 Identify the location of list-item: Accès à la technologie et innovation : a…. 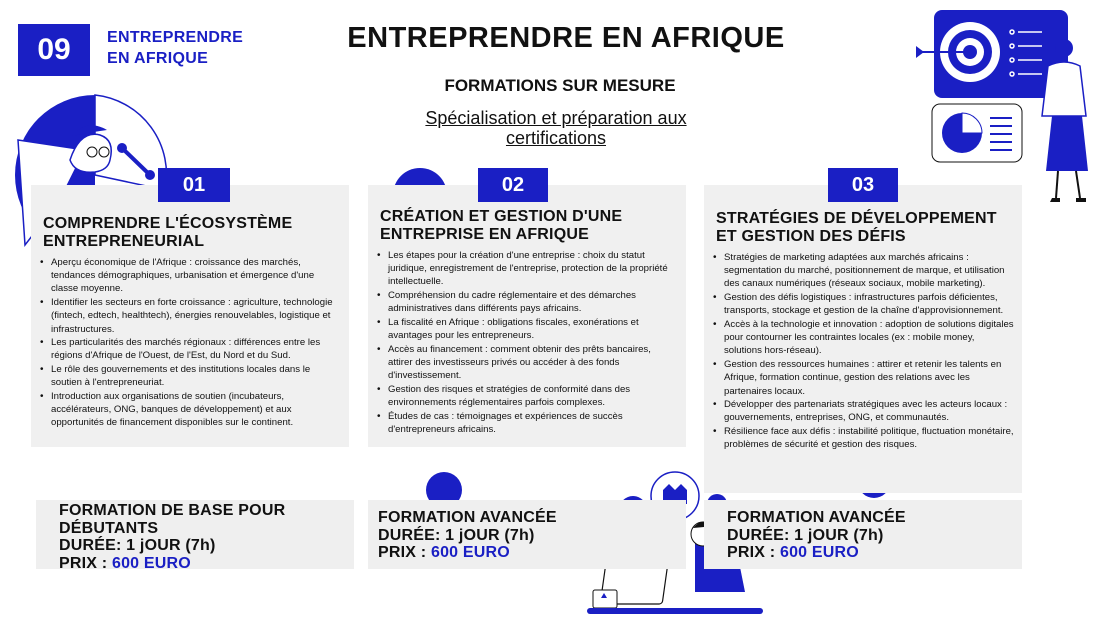
(863, 338).